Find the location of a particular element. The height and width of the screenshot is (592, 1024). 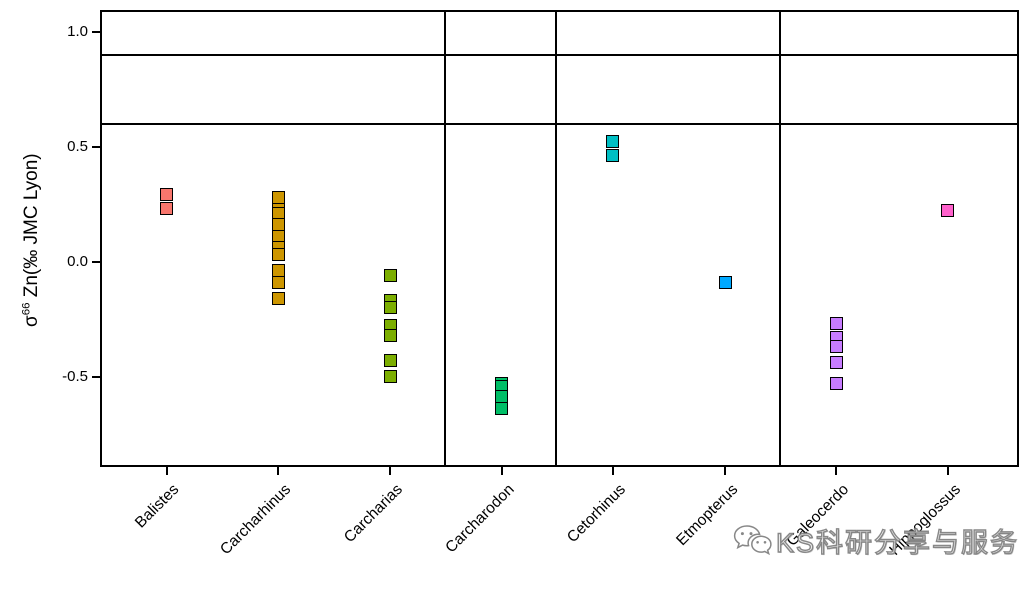

x-tick-label: Galeocerdo is located at coordinates (818, 515).